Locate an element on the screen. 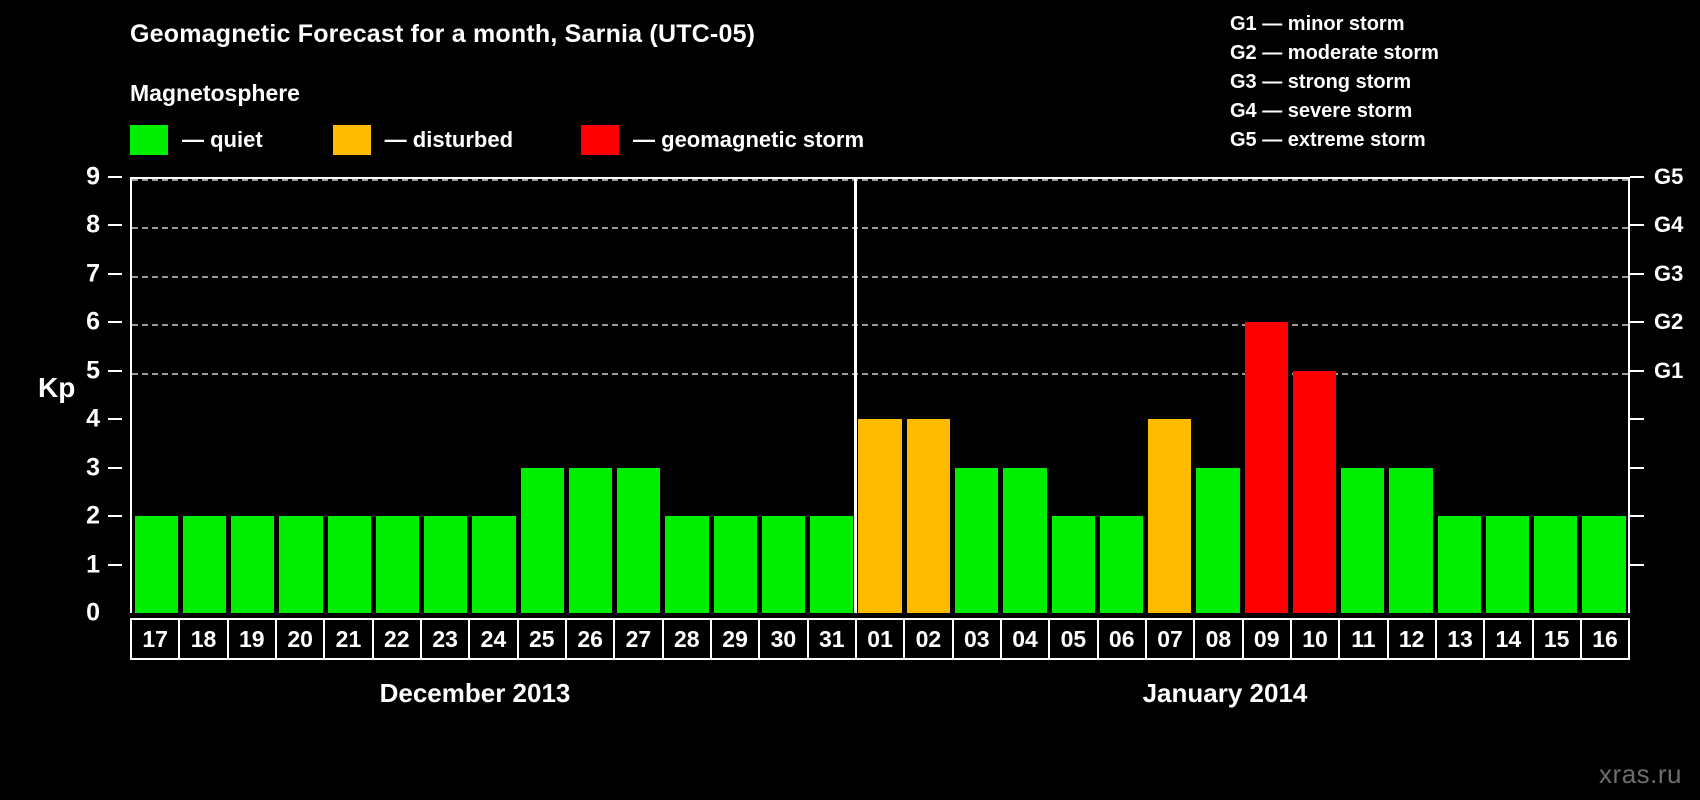 This screenshot has height=800, width=1700. date-label-january-05: 05 is located at coordinates (1073, 639).